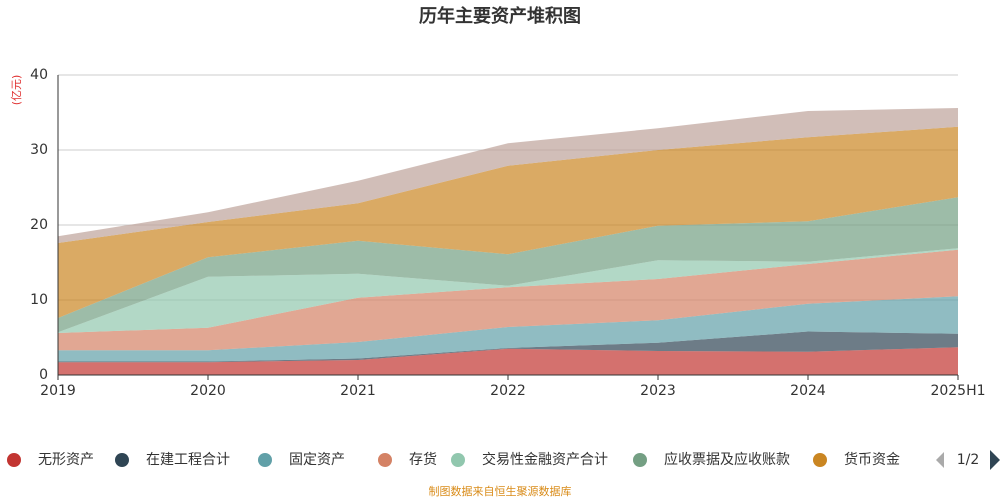  I want to click on y-tick-label: 30, so click(39, 150).